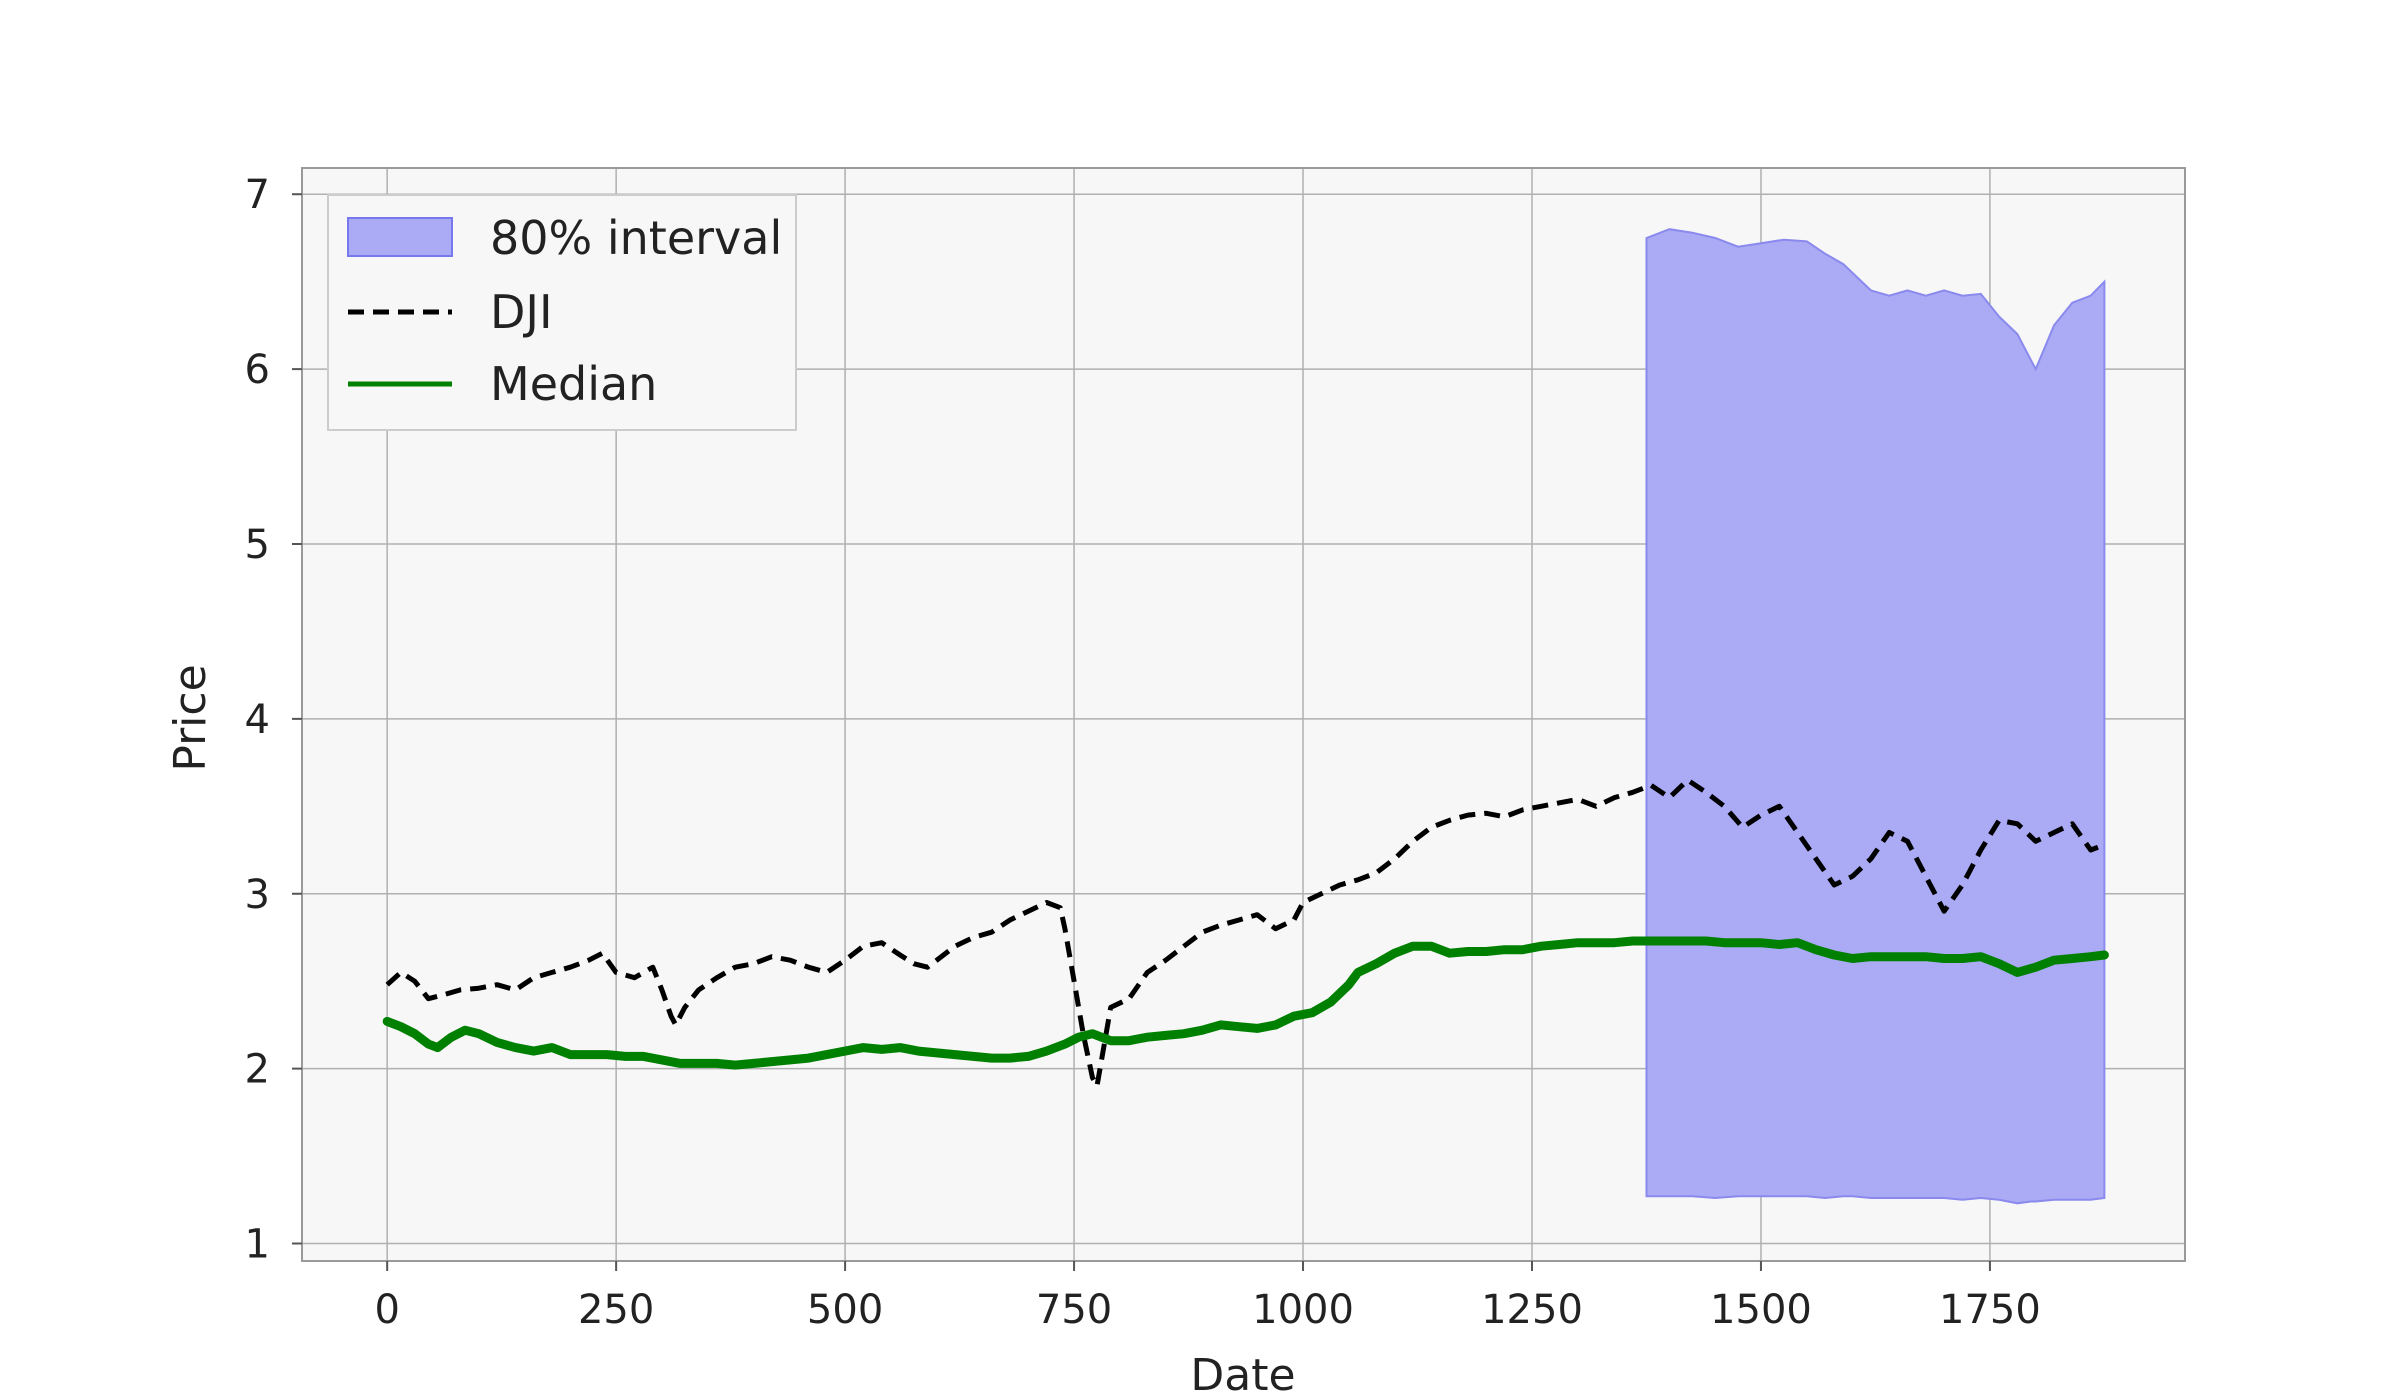 The width and height of the screenshot is (2400, 1400). Describe the element at coordinates (845, 1310) in the screenshot. I see `x-tick-label: 500` at that location.